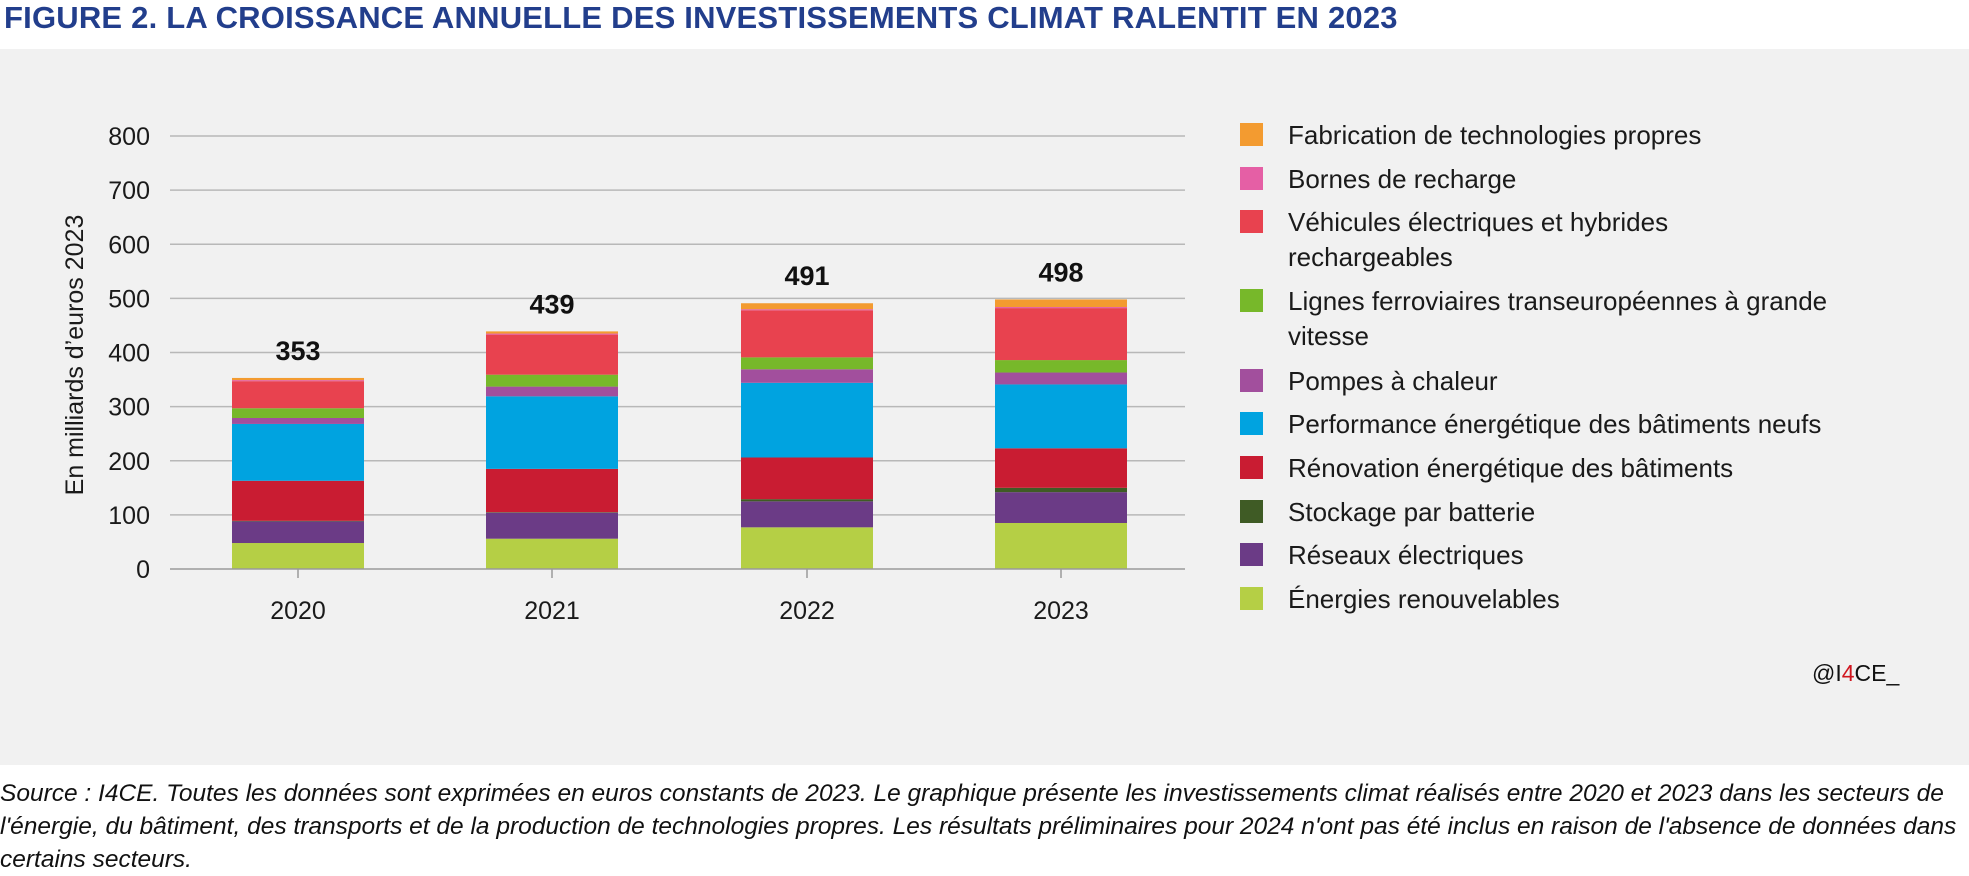  I want to click on total-labels: 353 439 491 498, so click(679, 311).